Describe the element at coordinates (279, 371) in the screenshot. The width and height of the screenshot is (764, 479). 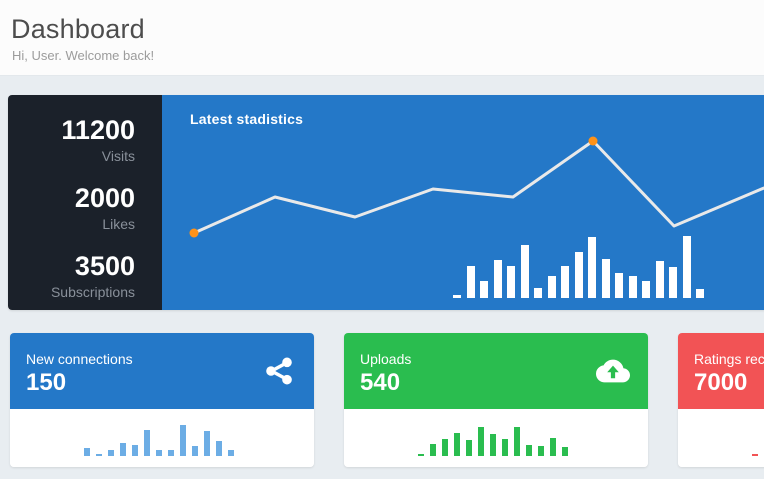
I see `share-icon` at that location.